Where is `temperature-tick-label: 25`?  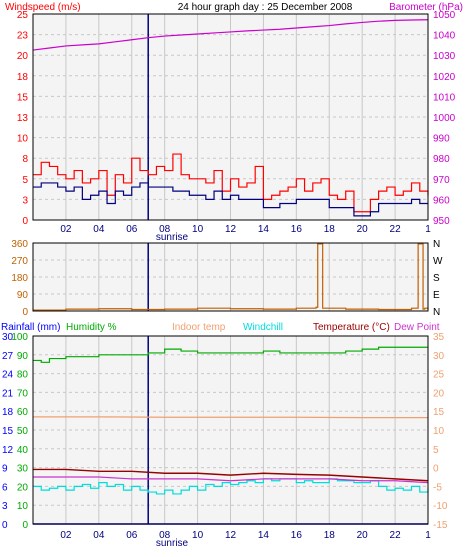 temperature-tick-label: 25 is located at coordinates (439, 375).